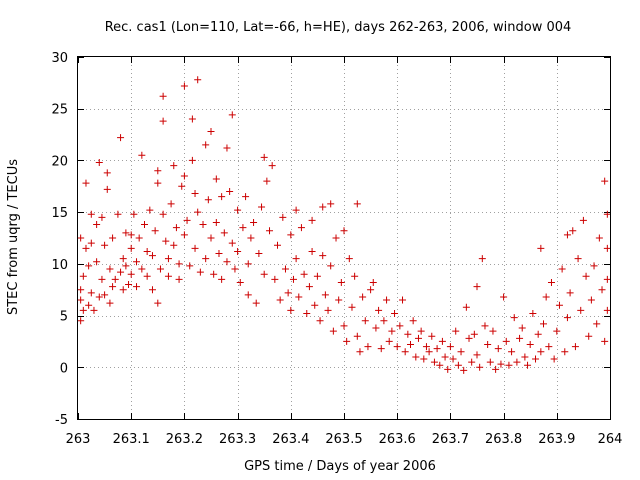 The width and height of the screenshot is (640, 480). Describe the element at coordinates (59, 110) in the screenshot. I see `y-tick-label: 25` at that location.